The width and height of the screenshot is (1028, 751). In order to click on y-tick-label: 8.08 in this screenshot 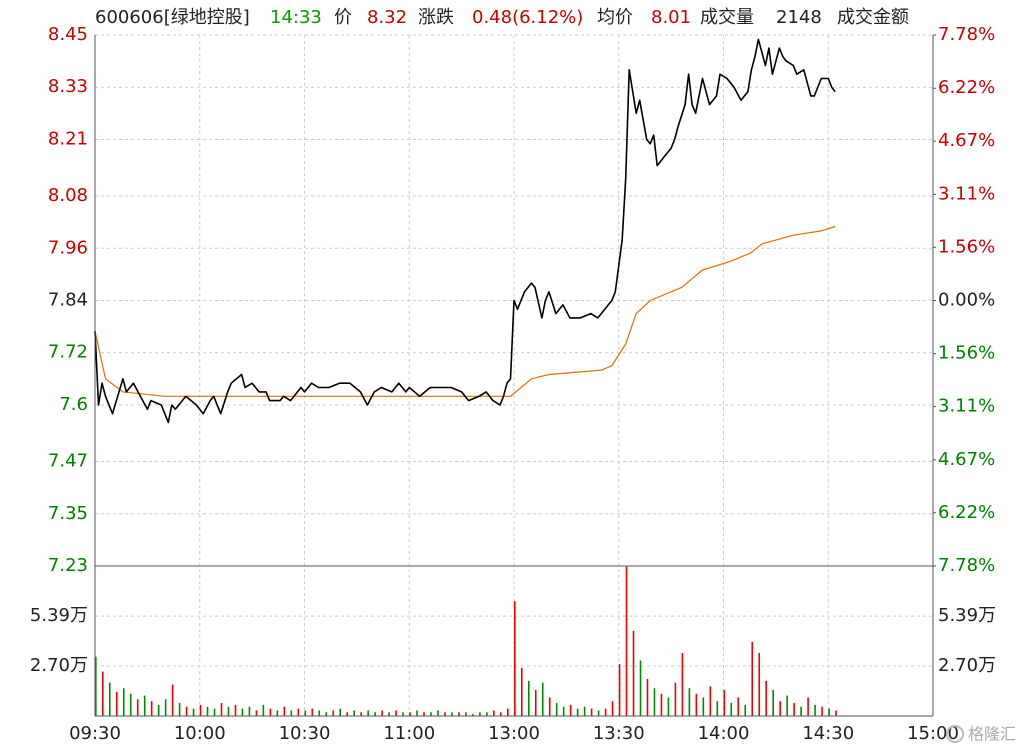, I will do `click(68, 195)`.